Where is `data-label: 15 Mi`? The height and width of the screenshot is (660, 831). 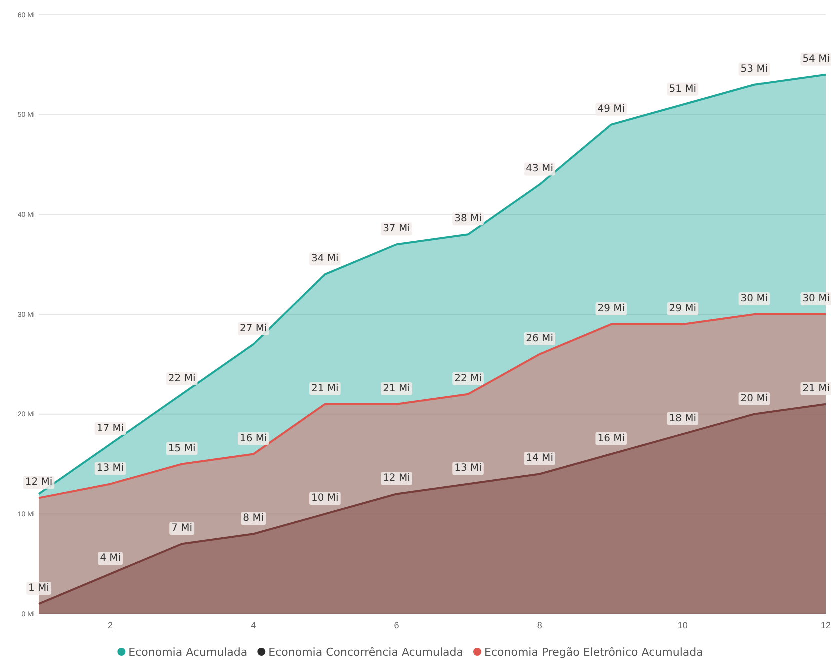 data-label: 15 Mi is located at coordinates (182, 448).